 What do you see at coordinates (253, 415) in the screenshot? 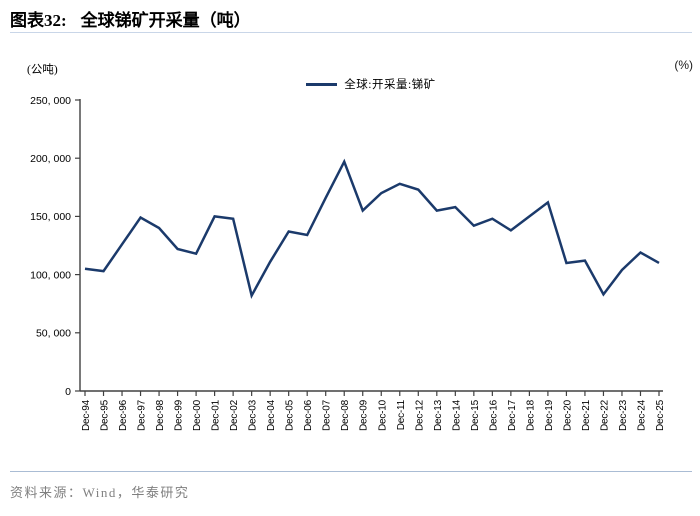
I see `x-tick-label: Dec-03` at bounding box center [253, 415].